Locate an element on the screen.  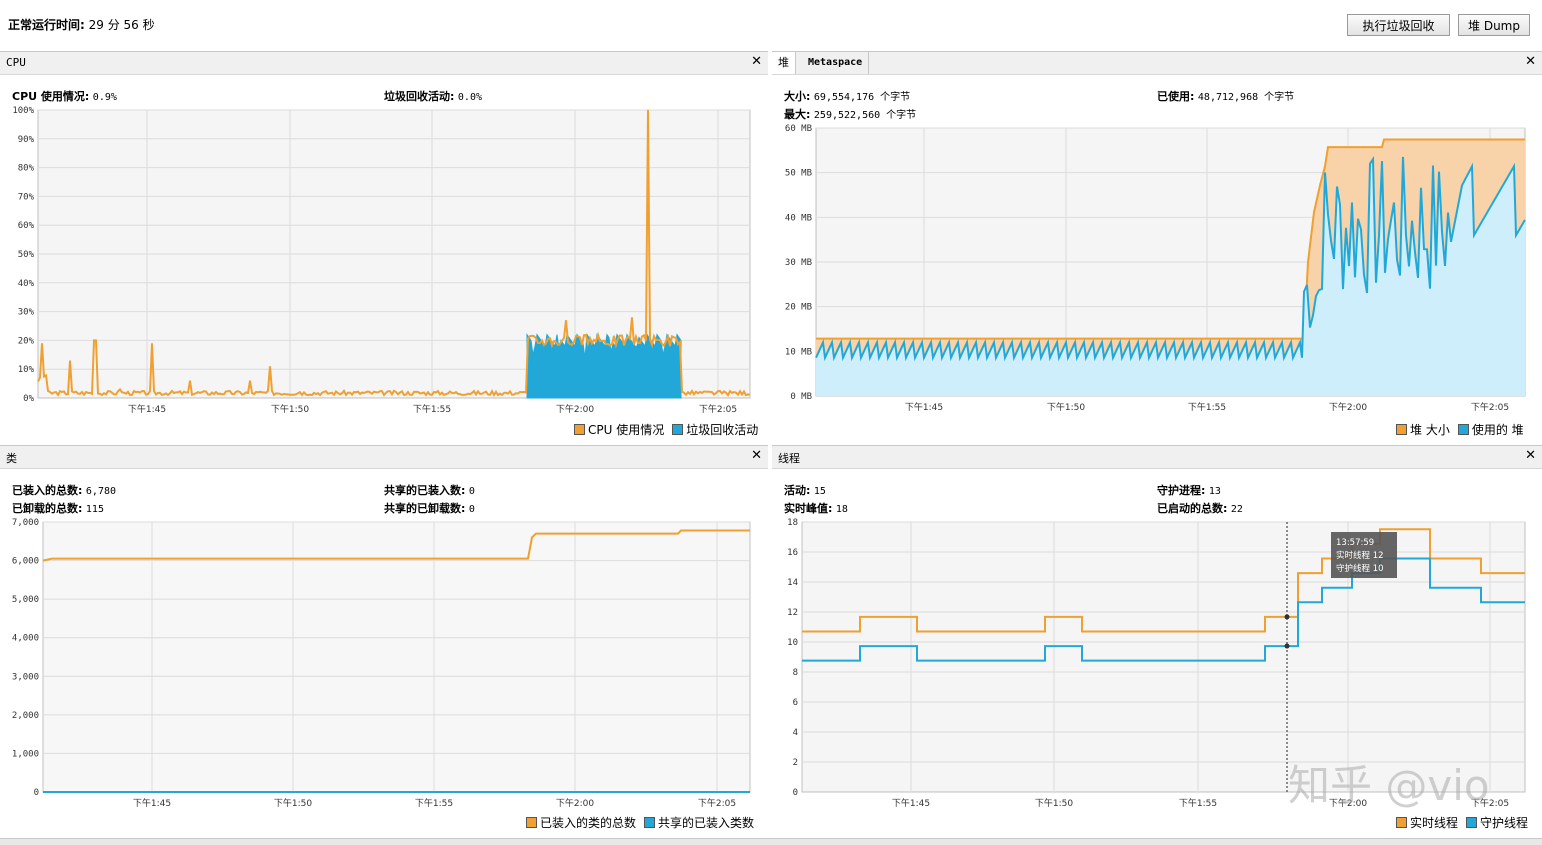
daemon-threads-label: 守护进程: is located at coordinates (1181, 490).